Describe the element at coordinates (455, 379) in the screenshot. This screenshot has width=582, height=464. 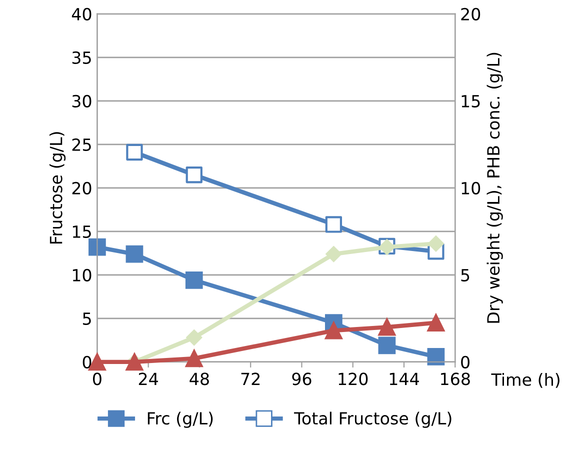
I see `x-tick-label: 168` at that location.